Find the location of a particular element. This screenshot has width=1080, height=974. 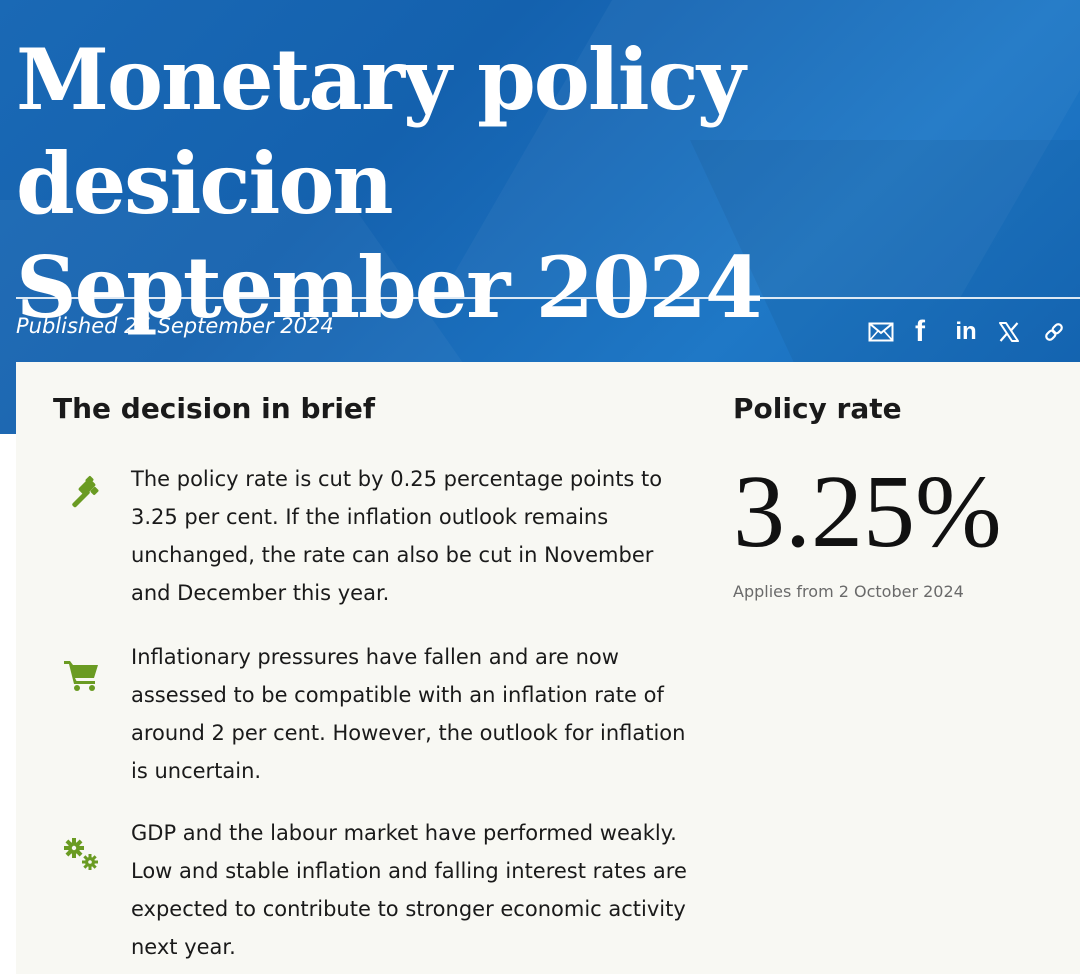

share-bar: f in is located at coordinates (966, 332).